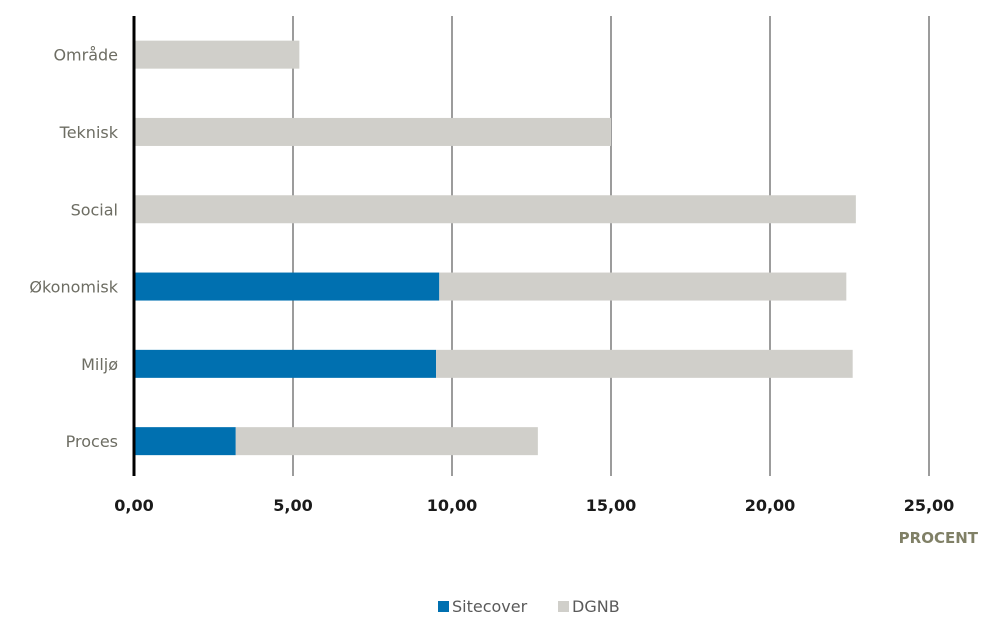 The width and height of the screenshot is (982, 617). I want to click on x-tick-label: 25,00, so click(929, 505).